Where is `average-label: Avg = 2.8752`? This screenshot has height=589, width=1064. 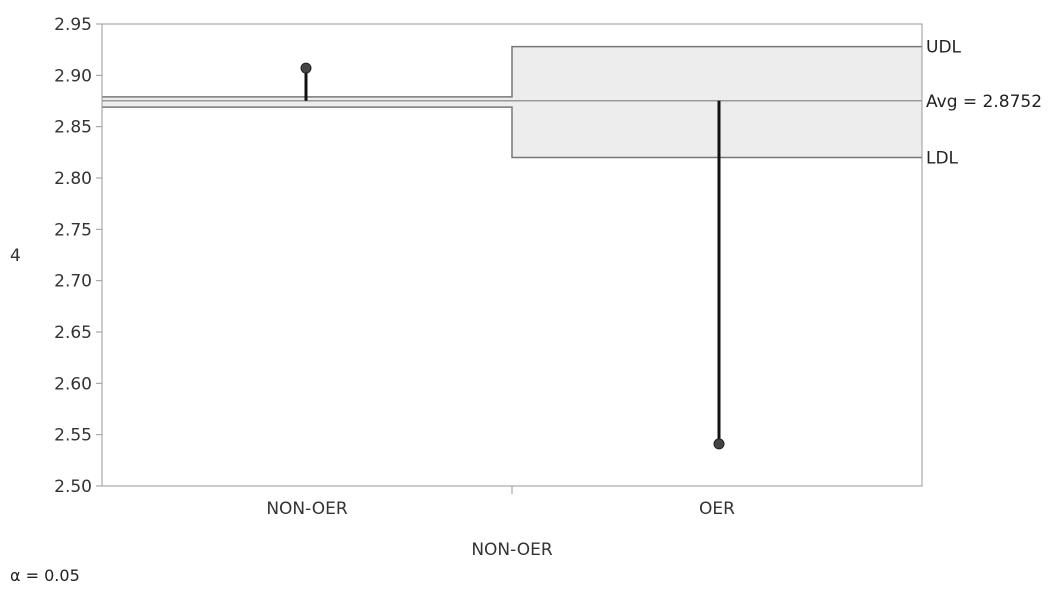
average-label: Avg = 2.8752 is located at coordinates (984, 102).